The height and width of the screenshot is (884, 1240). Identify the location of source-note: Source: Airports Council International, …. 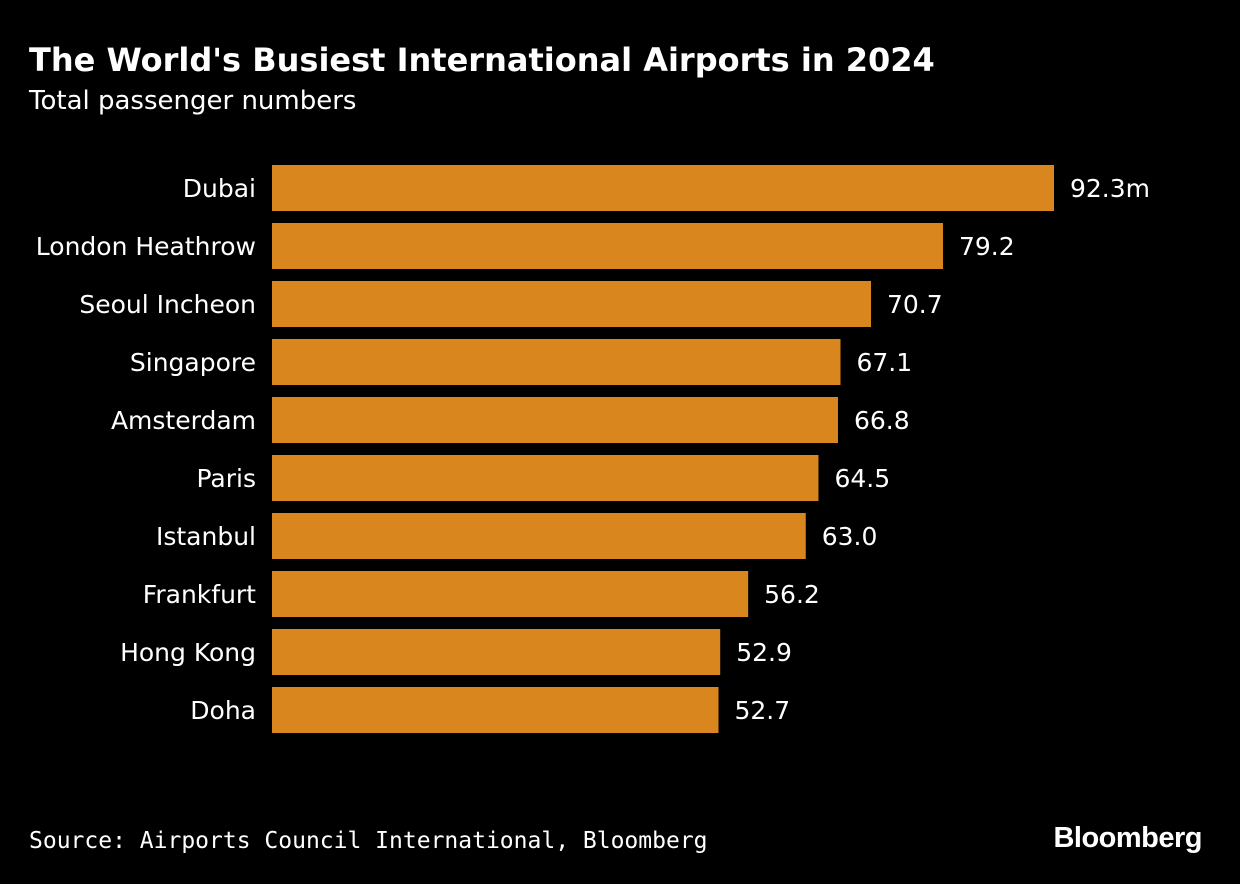
(368, 841).